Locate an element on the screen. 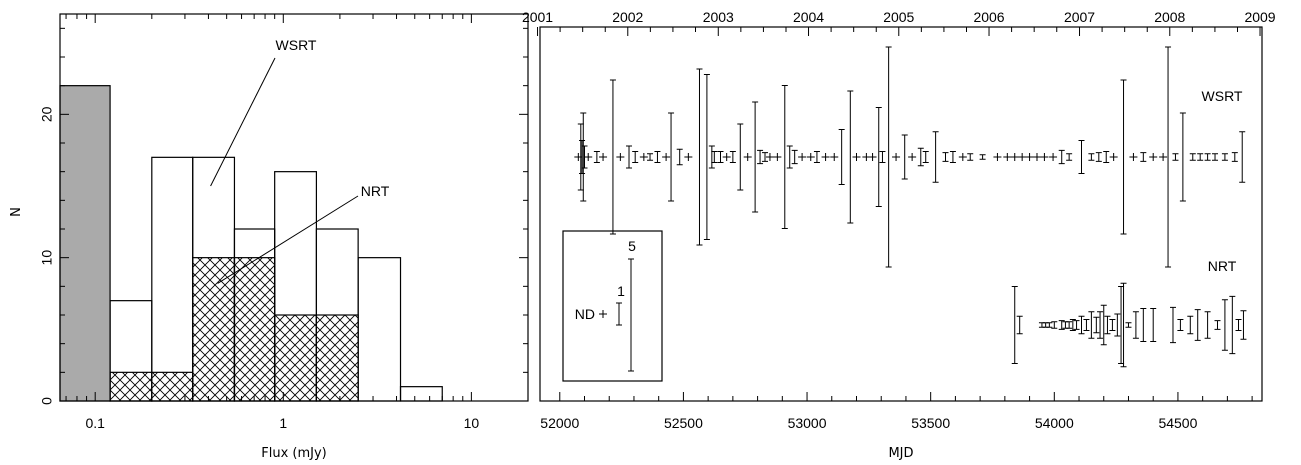 This screenshot has width=1301, height=465. hist-y-tick-label: 20 is located at coordinates (47, 114).